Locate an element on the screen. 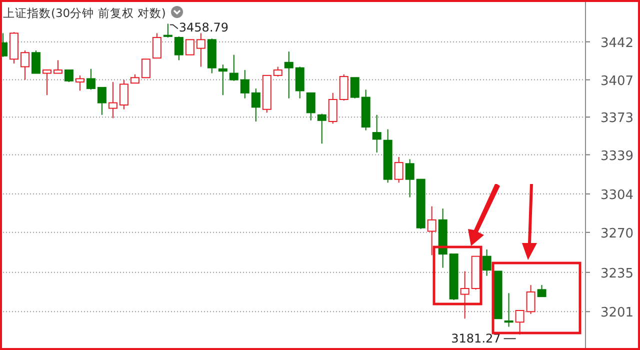 The width and height of the screenshot is (640, 350). y-tick-label: 3373 is located at coordinates (617, 118).